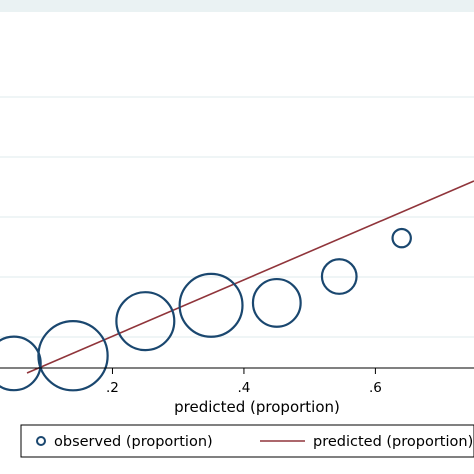 The image size is (474, 474). What do you see at coordinates (393, 442) in the screenshot?
I see `legend-predicted-label: predicted (proportion)` at bounding box center [393, 442].